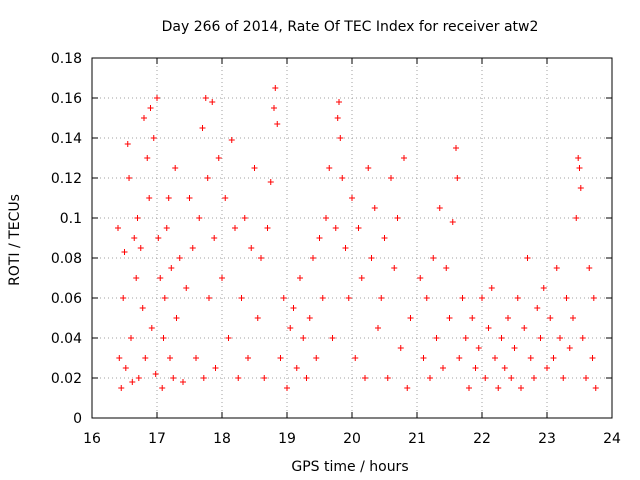  I want to click on x-tick-label: 16, so click(92, 439).